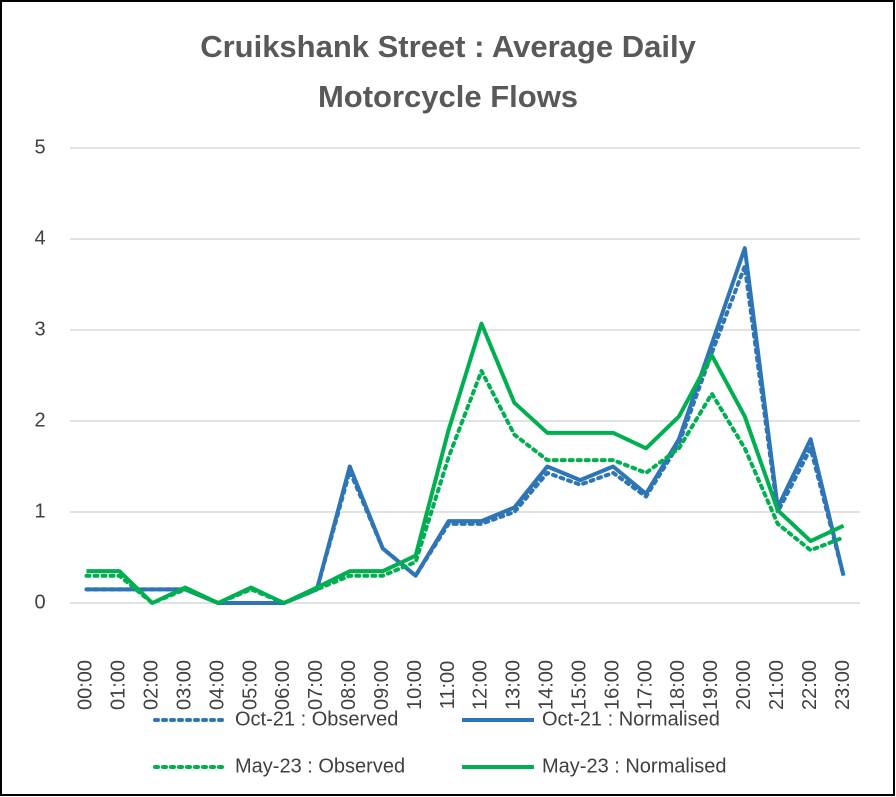 This screenshot has height=797, width=896. Describe the element at coordinates (39, 602) in the screenshot. I see `y-tick-label: 0` at that location.